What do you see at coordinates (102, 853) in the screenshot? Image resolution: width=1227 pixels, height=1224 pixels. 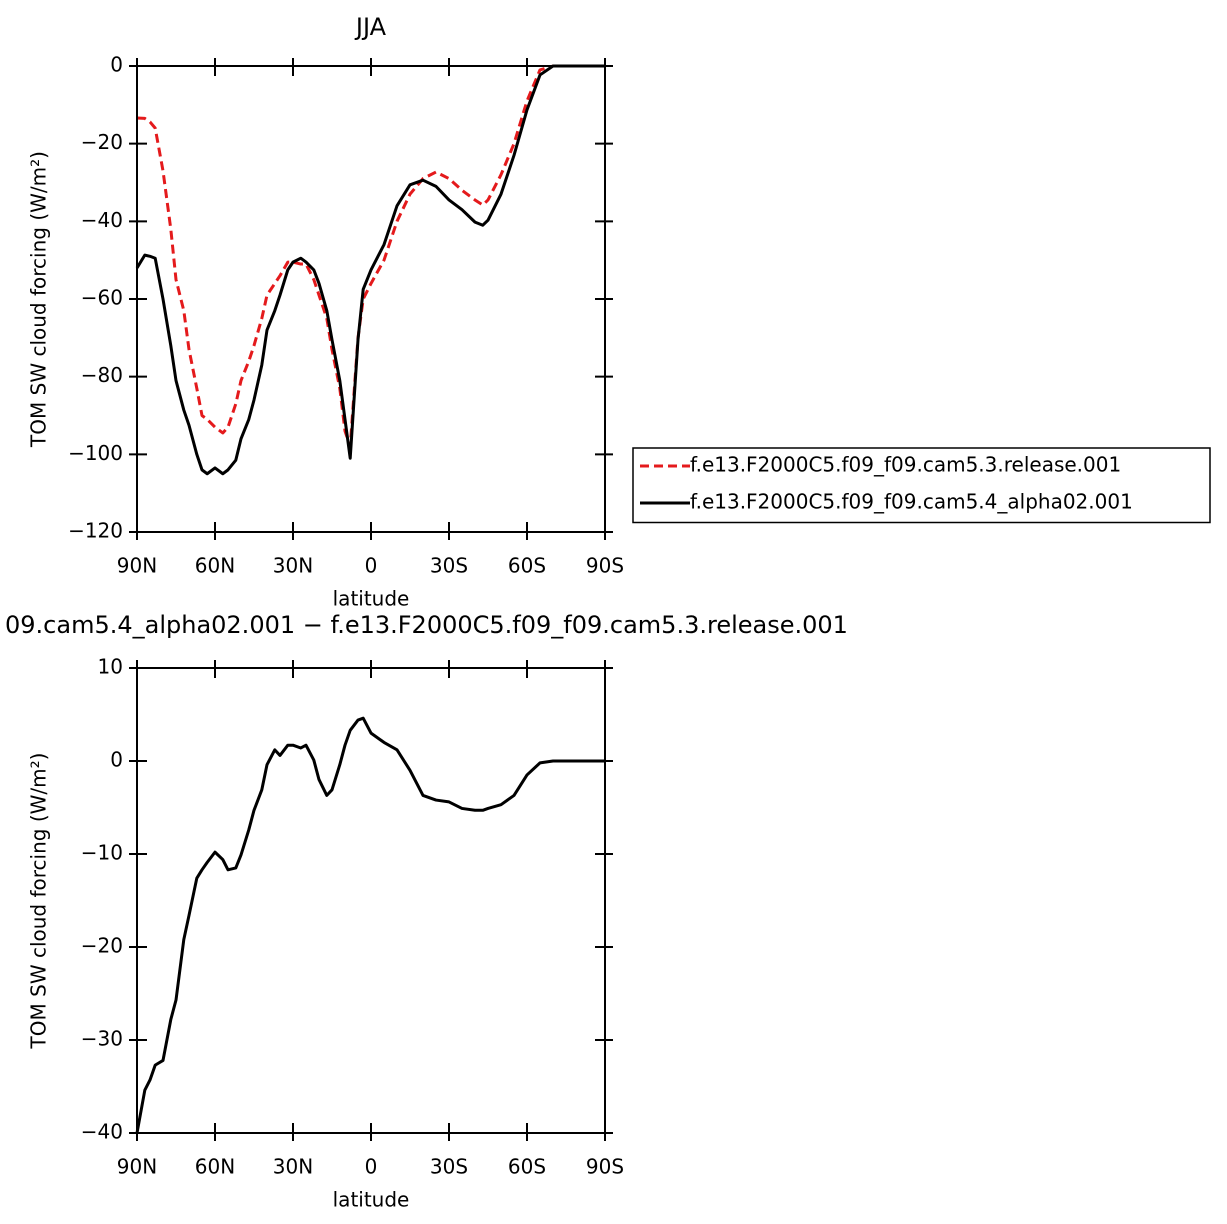 I see `y-tick-label: −10` at bounding box center [102, 853].